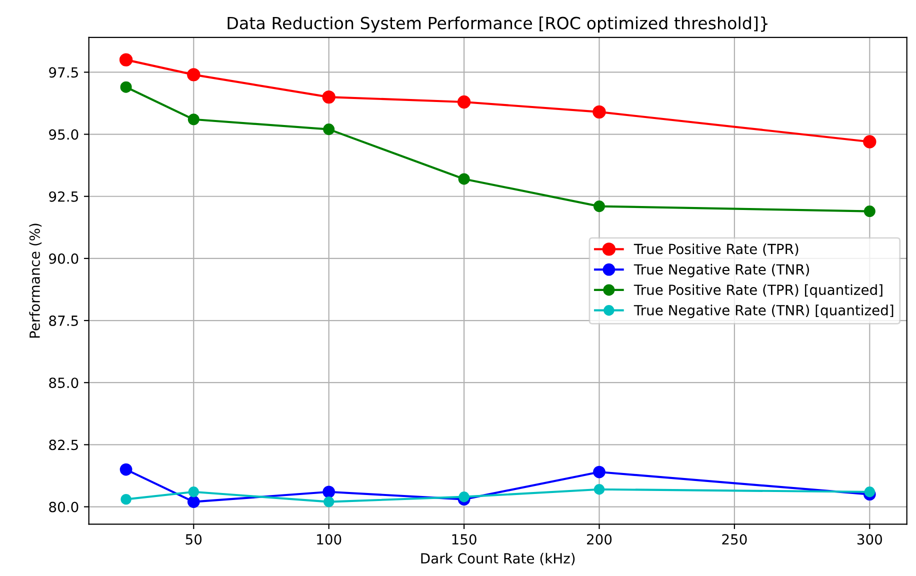 The height and width of the screenshot is (576, 916). What do you see at coordinates (63, 196) in the screenshot?
I see `y-tick-label: 92.5` at bounding box center [63, 196].